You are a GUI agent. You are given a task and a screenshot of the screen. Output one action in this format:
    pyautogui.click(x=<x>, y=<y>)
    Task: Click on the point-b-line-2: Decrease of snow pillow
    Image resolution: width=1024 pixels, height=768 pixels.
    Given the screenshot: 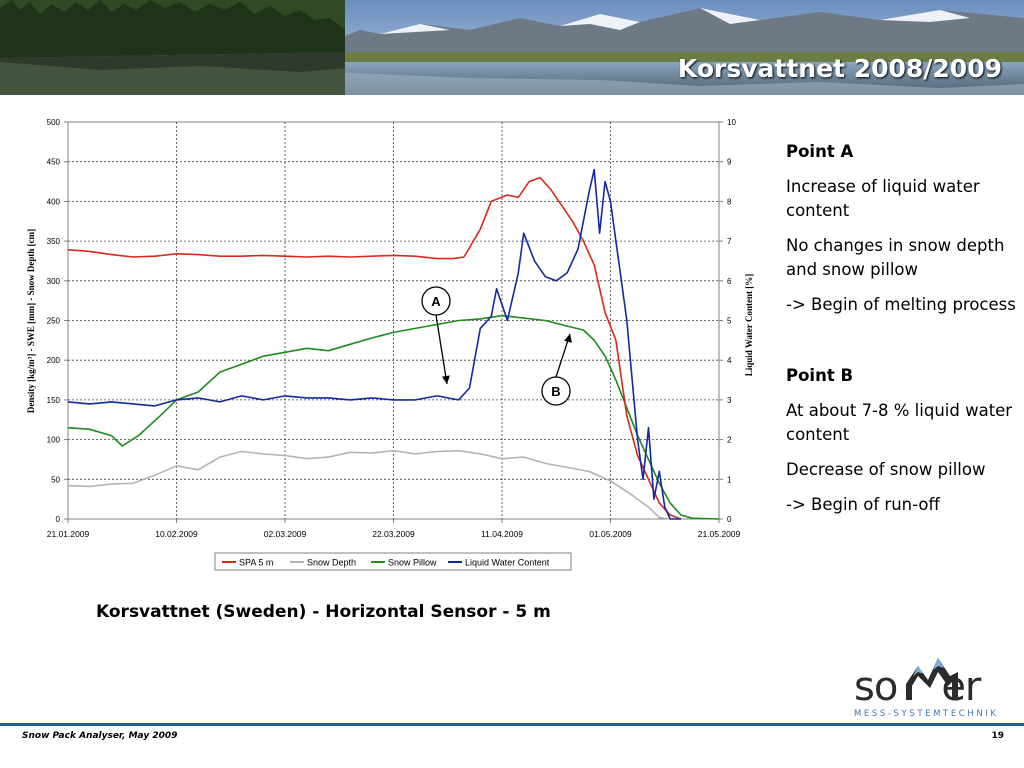 What is the action you would take?
    pyautogui.click(x=886, y=469)
    